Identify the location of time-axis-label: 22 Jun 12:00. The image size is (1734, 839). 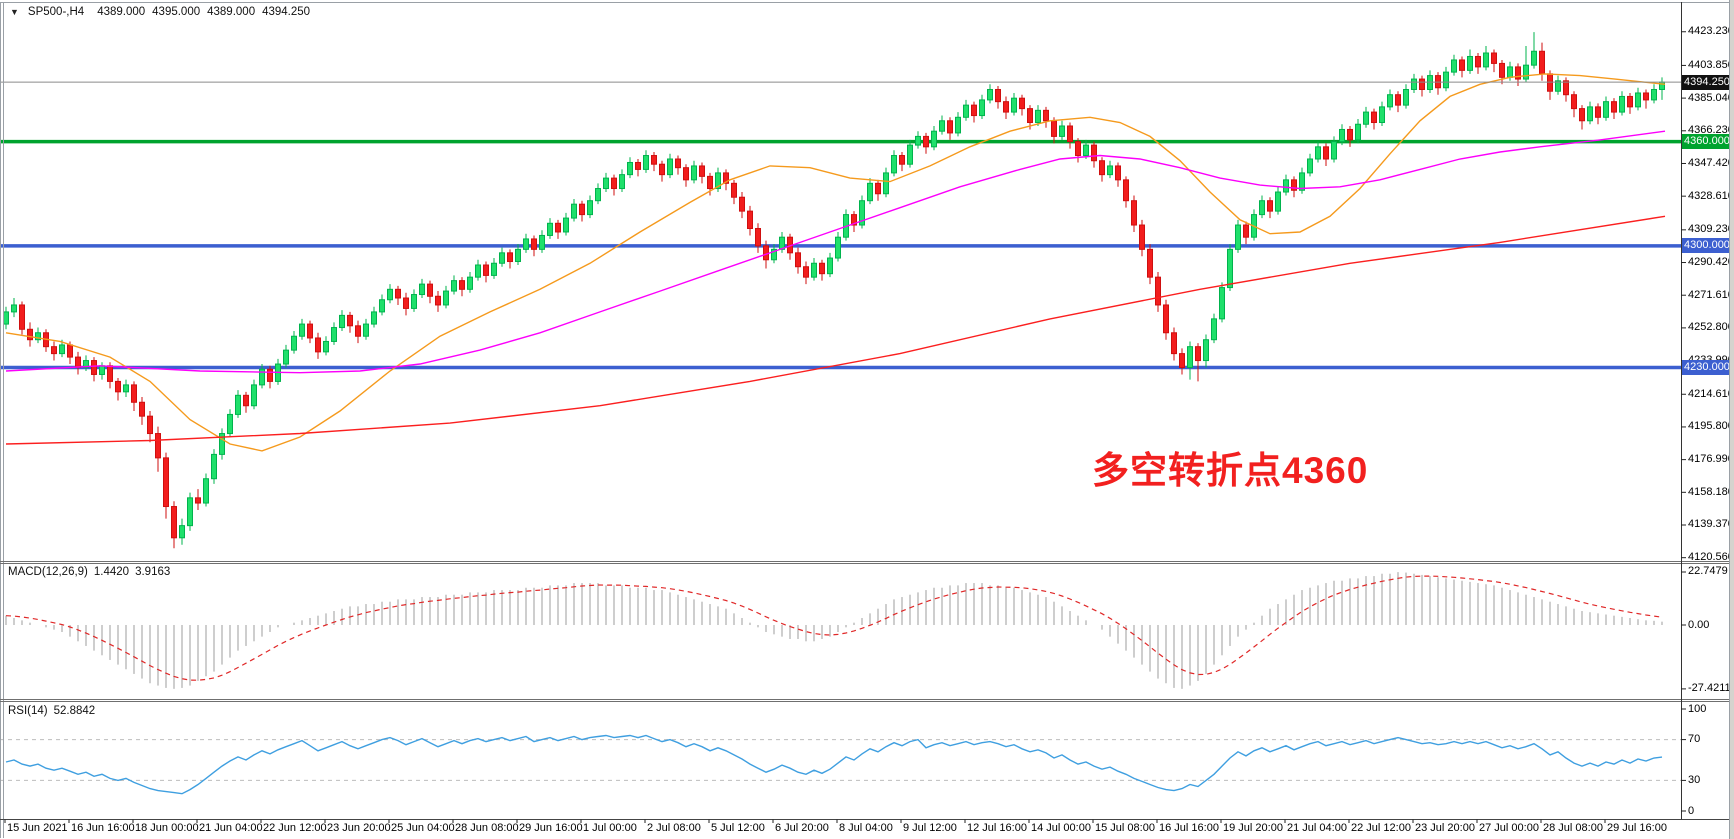
(295, 828).